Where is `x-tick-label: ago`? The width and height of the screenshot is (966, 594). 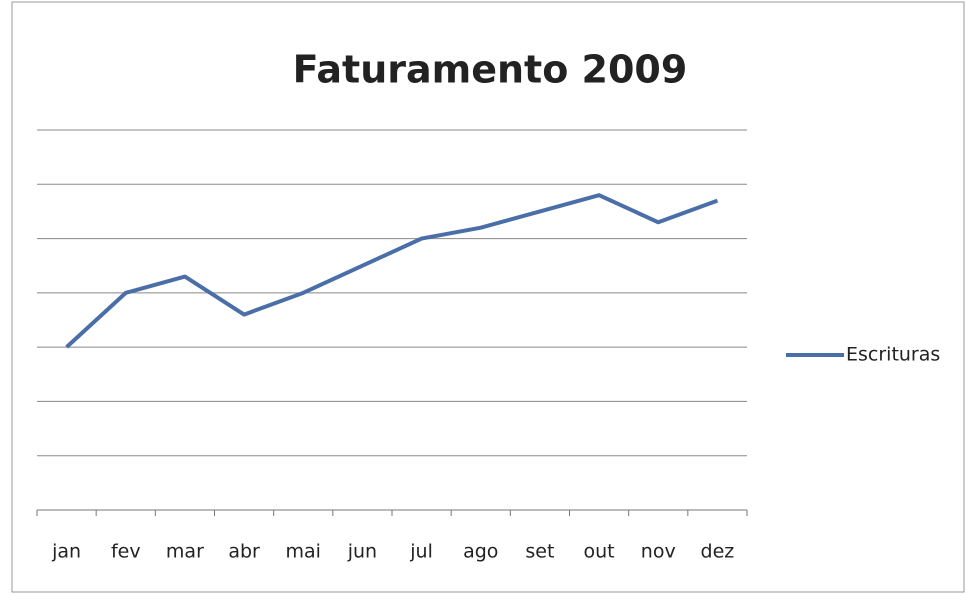
x-tick-label: ago is located at coordinates (480, 552).